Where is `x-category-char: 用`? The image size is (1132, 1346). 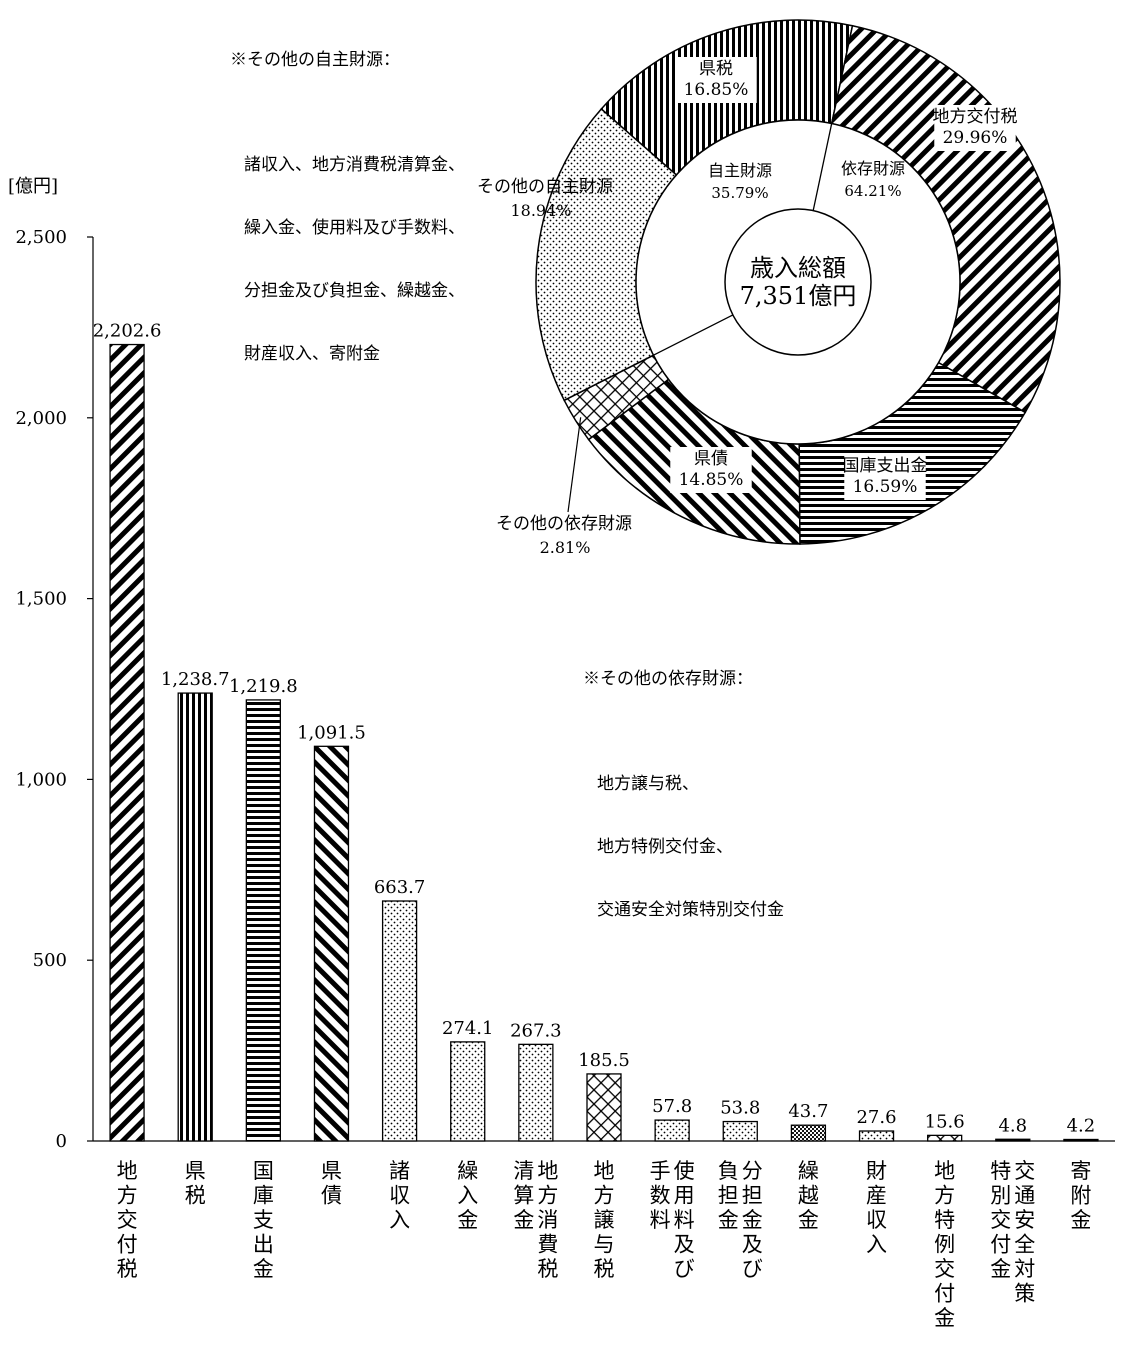
x-category-char: 用 is located at coordinates (684, 1196).